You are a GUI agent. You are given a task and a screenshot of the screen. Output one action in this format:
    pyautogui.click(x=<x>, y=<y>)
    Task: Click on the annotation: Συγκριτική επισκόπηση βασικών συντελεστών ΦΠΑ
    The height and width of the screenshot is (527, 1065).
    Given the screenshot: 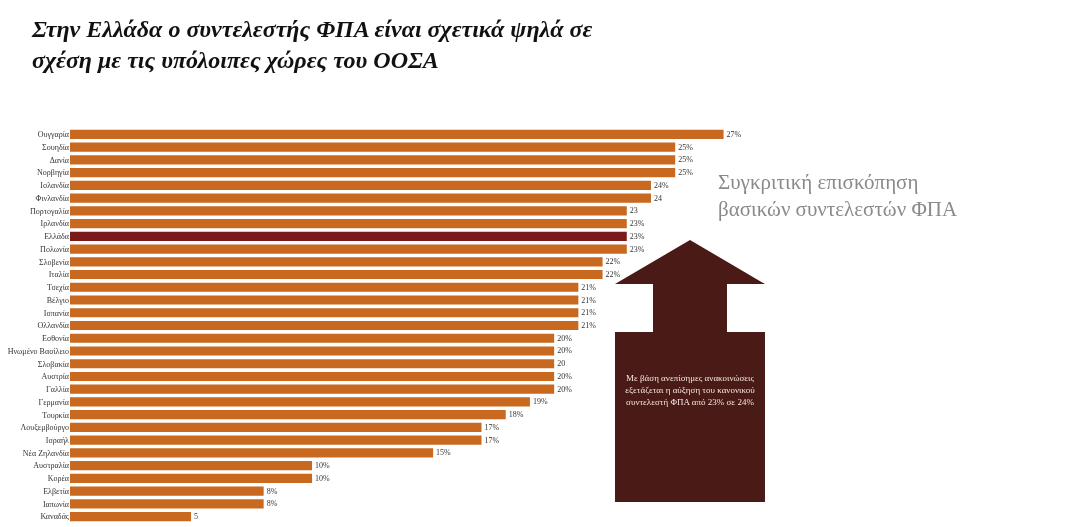 What is the action you would take?
    pyautogui.click(x=838, y=196)
    